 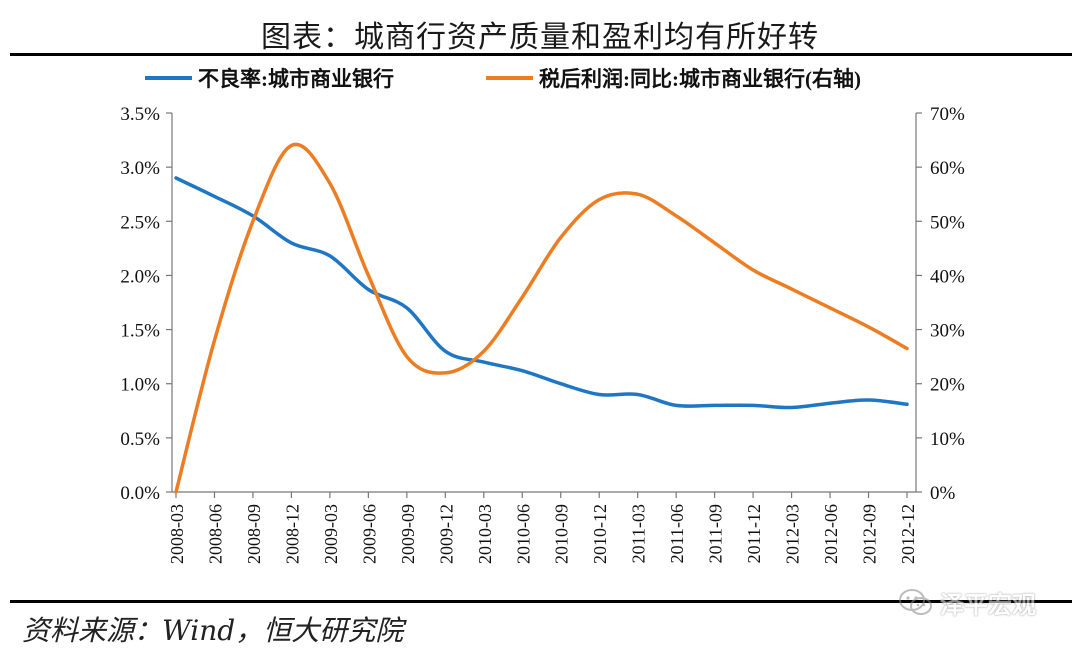 What do you see at coordinates (296, 79) in the screenshot?
I see `legend-label-npl: 不良率:城市商业银行` at bounding box center [296, 79].